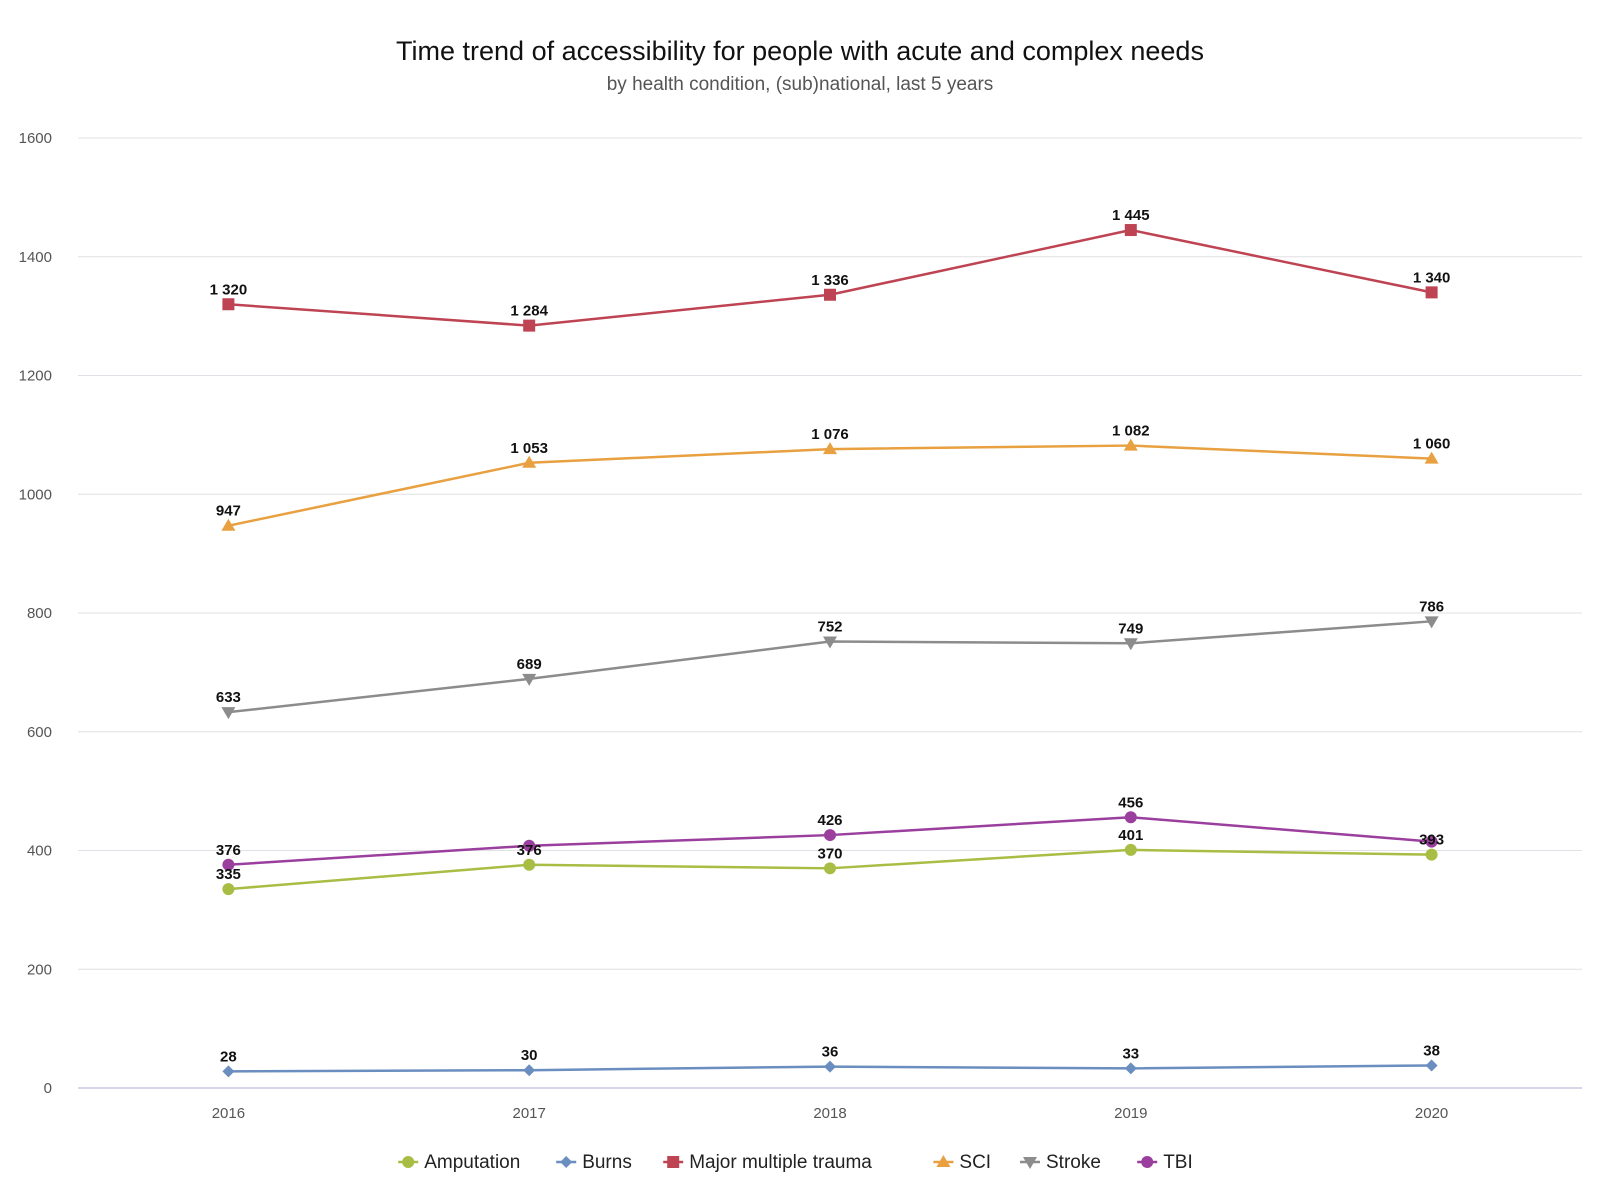 This screenshot has width=1600, height=1200. What do you see at coordinates (39, 969) in the screenshot?
I see `y-tick-label: 200` at bounding box center [39, 969].